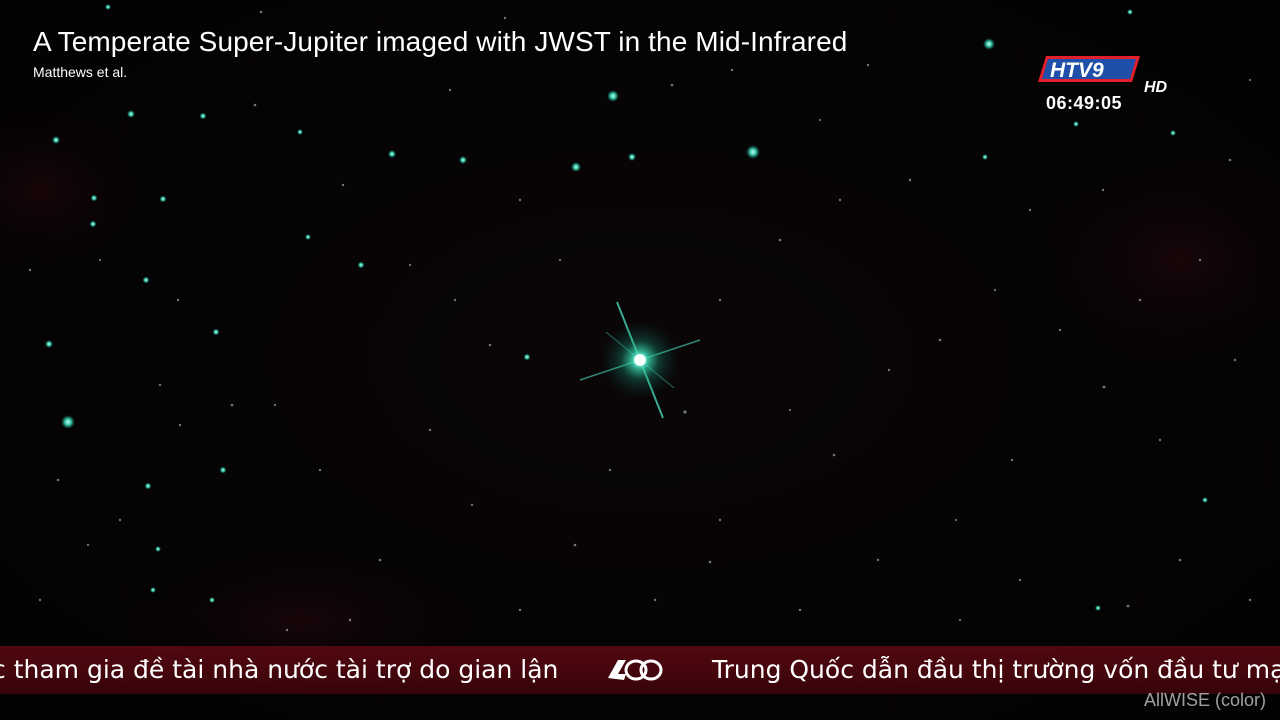  I want to click on channel-logo: HTV9 HD, so click(1103, 76).